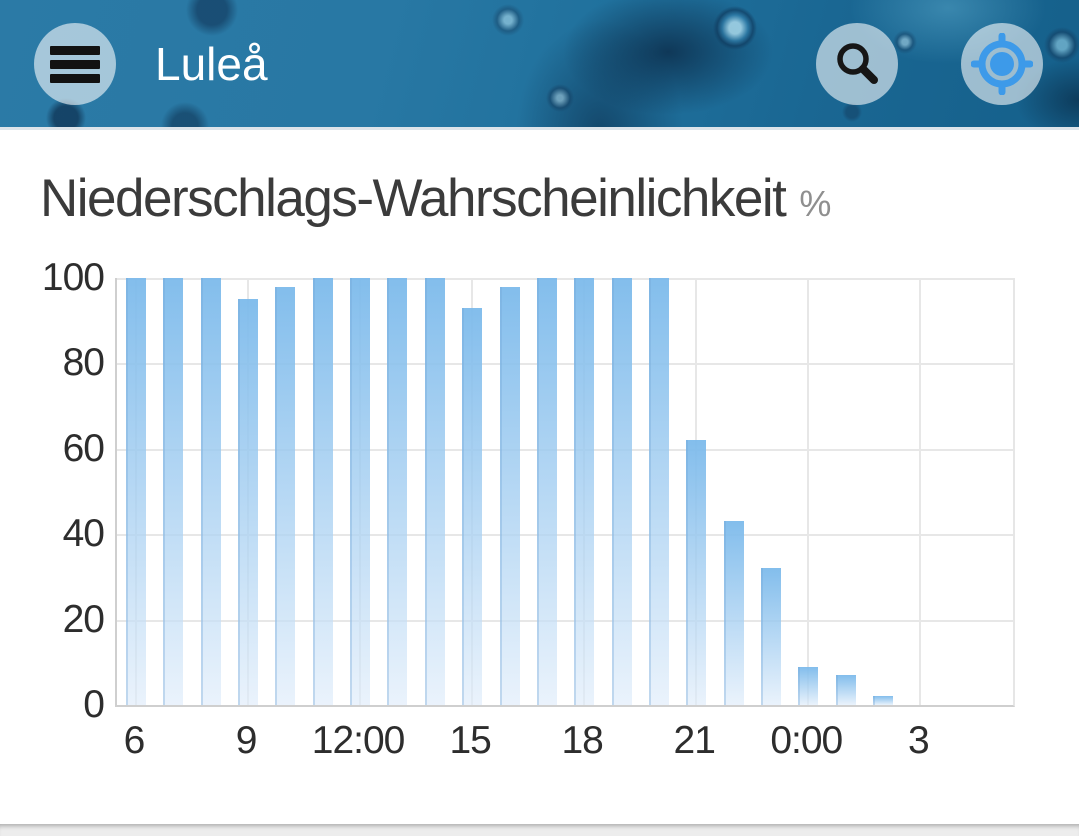 Image resolution: width=1079 pixels, height=836 pixels. What do you see at coordinates (918, 740) in the screenshot?
I see `x-tick-label: 3` at bounding box center [918, 740].